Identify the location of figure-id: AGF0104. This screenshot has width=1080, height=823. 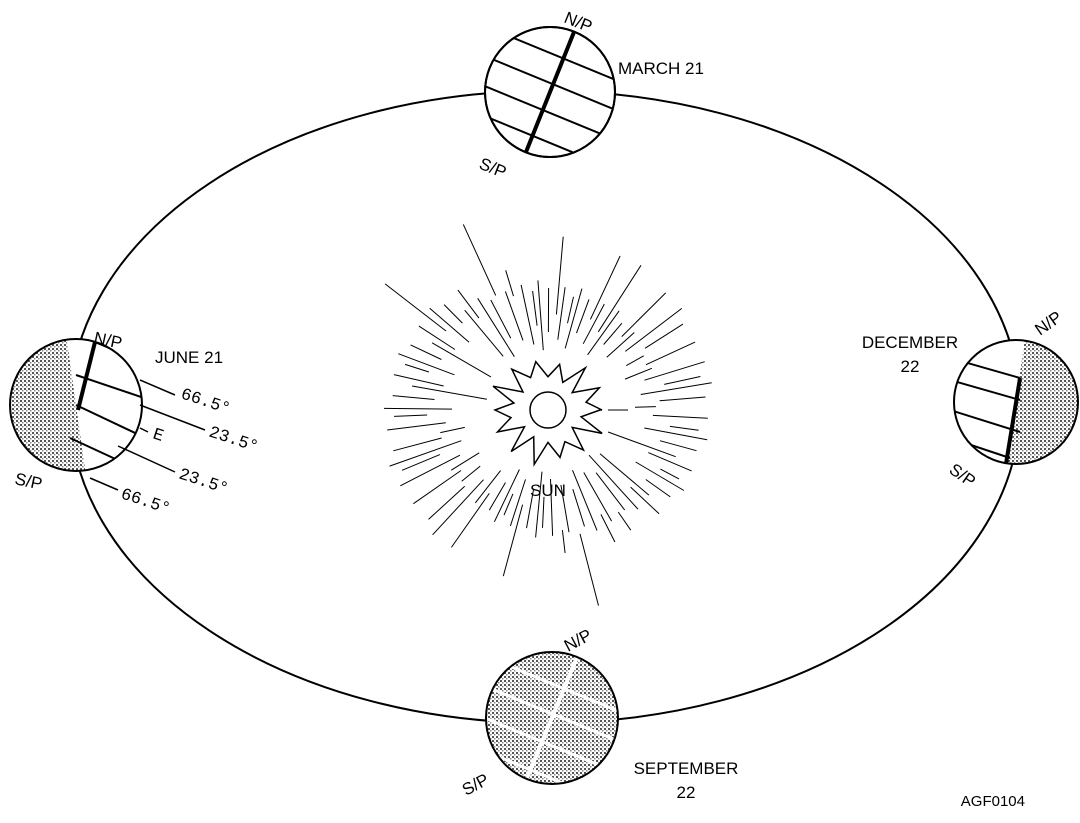
(993, 801).